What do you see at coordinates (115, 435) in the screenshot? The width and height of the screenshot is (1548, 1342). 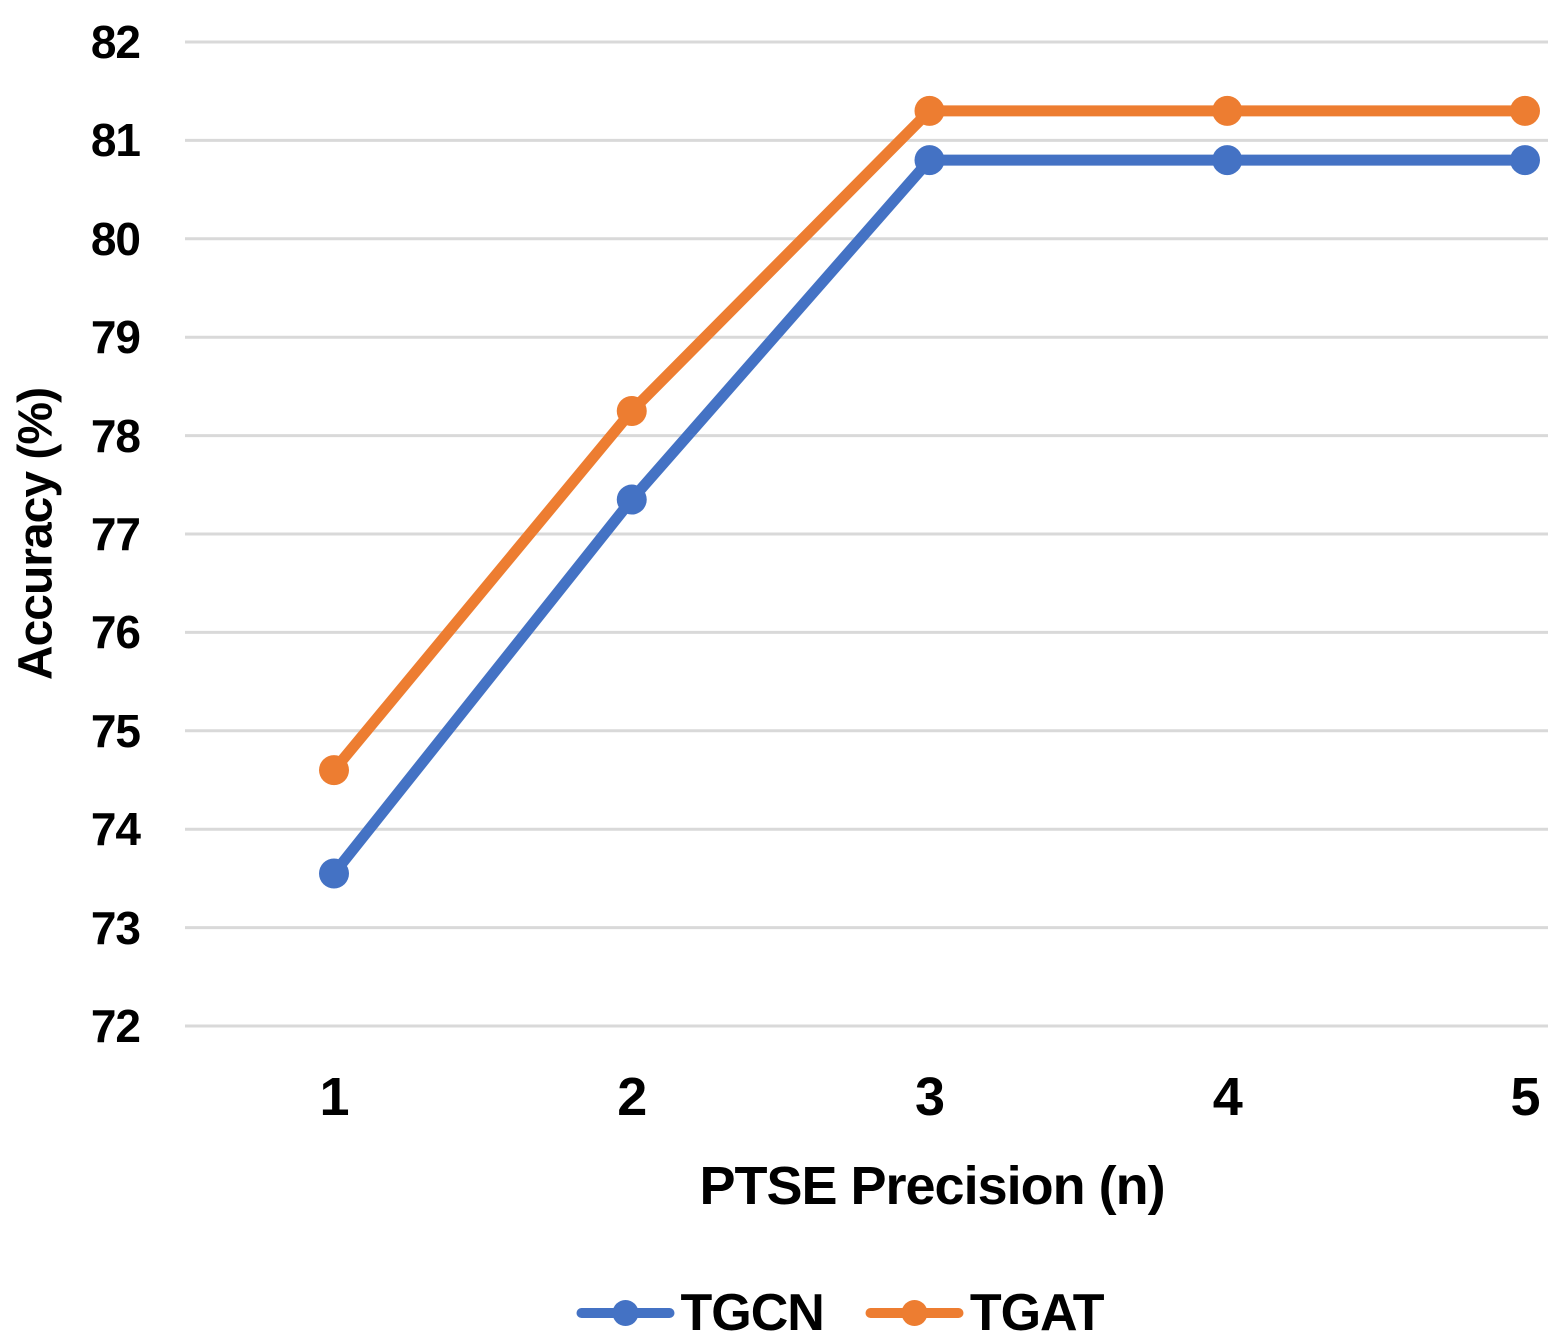 I see `y-tick-label: 78` at bounding box center [115, 435].